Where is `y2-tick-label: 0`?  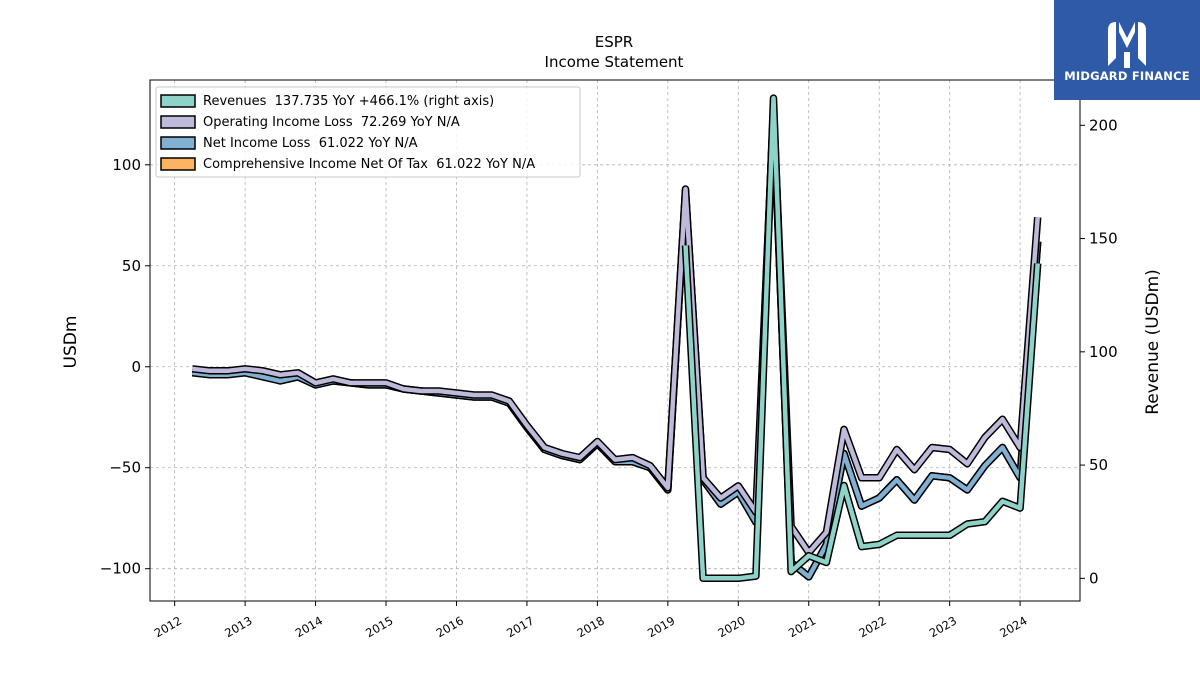
y2-tick-label: 0 is located at coordinates (1094, 578).